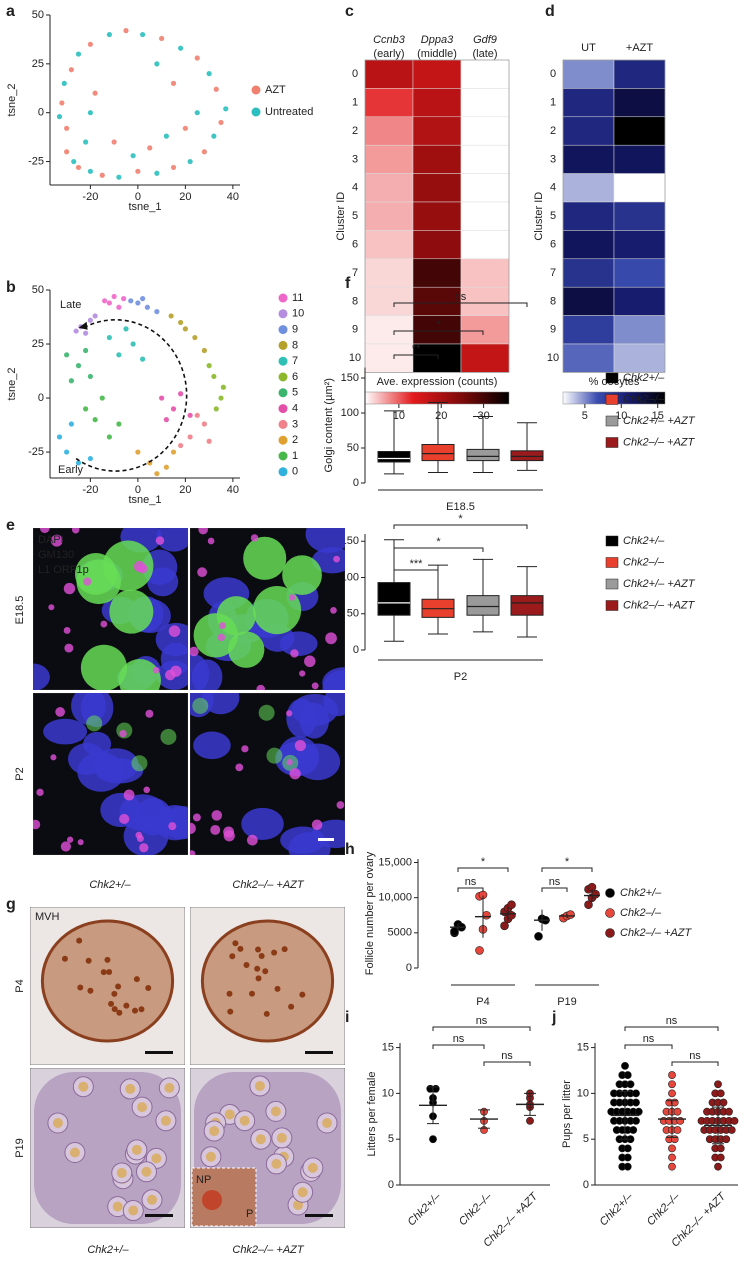 This screenshot has height=1270, width=752. Describe the element at coordinates (348, 283) in the screenshot. I see `panel-label: f` at that location.